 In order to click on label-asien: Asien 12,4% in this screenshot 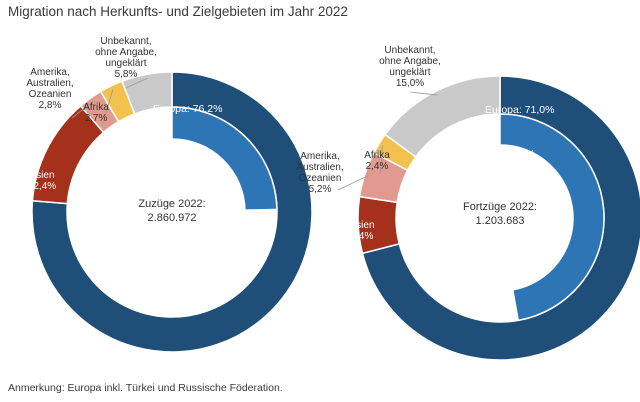, I will do `click(42, 181)`.